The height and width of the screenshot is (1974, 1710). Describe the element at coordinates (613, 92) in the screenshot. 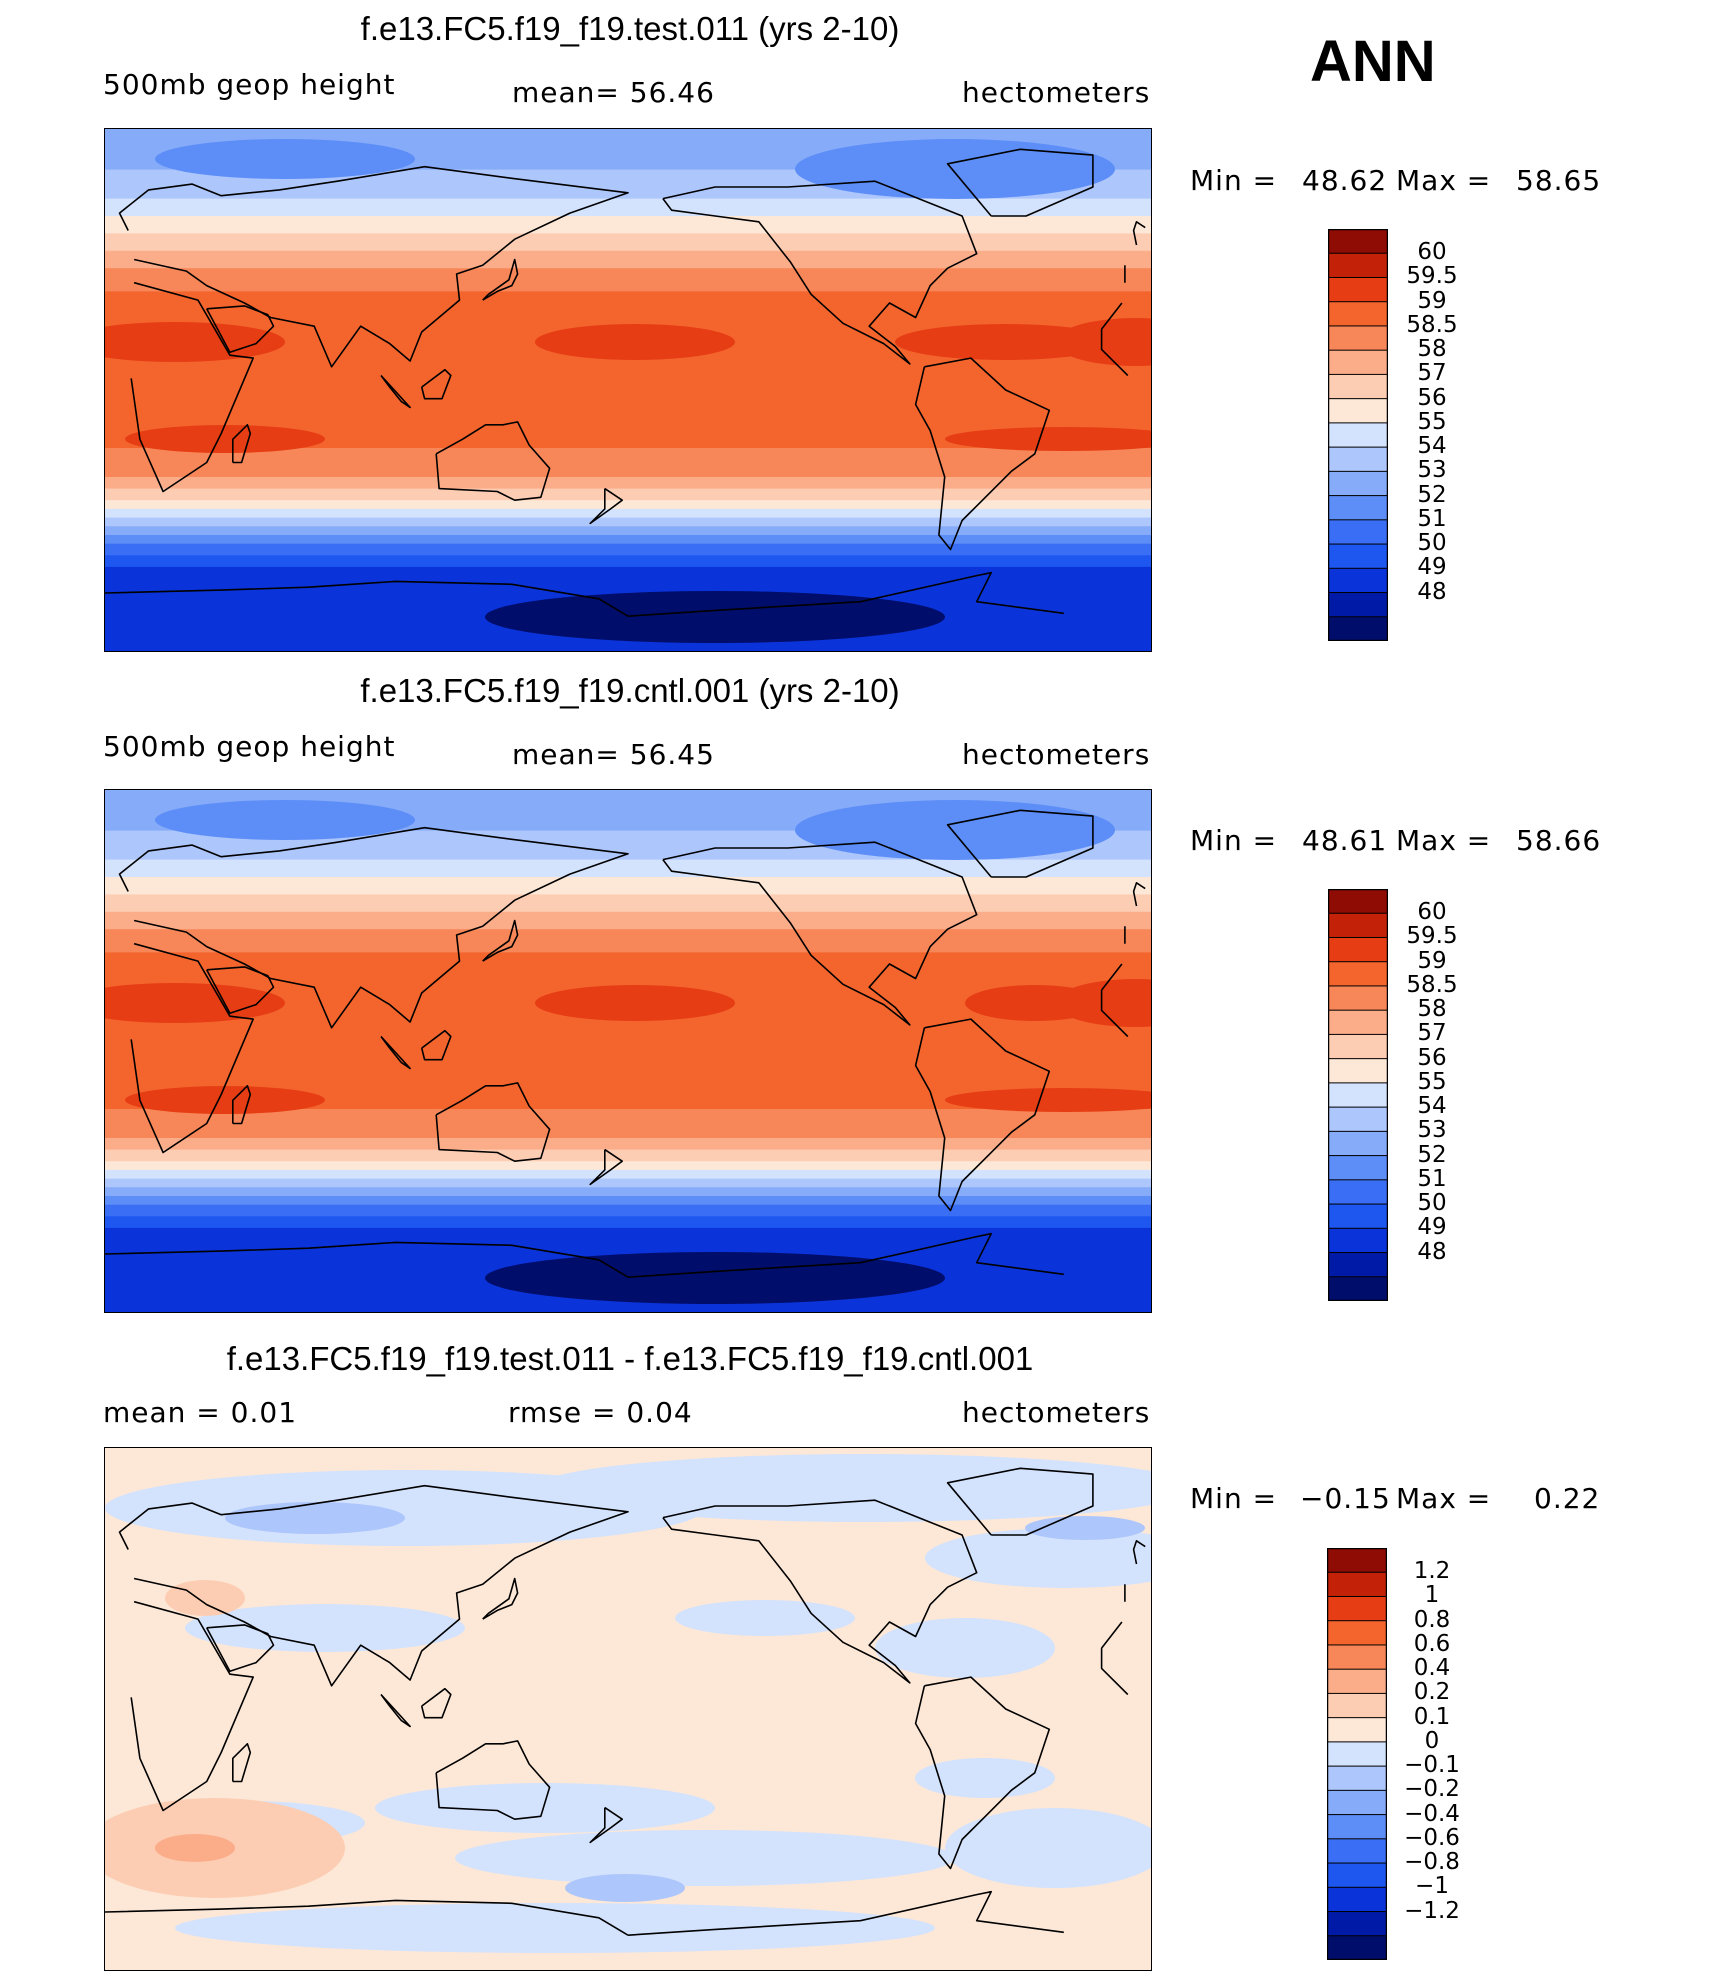

I see `panel-1-mean-label: mean= 56.46` at that location.